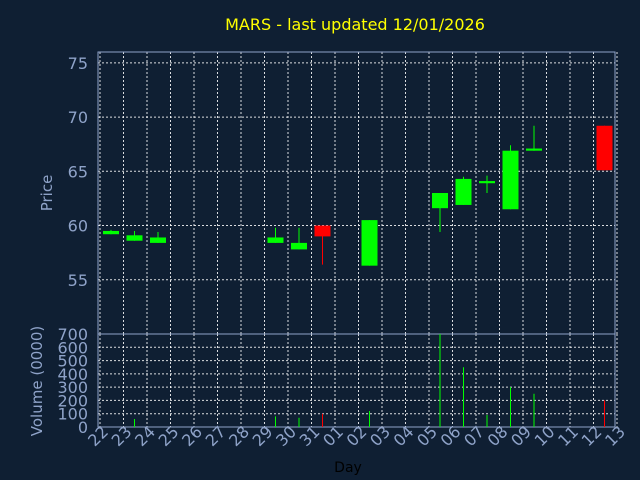  What do you see at coordinates (615, 436) in the screenshot?
I see `day-tick-label: 13` at bounding box center [615, 436].